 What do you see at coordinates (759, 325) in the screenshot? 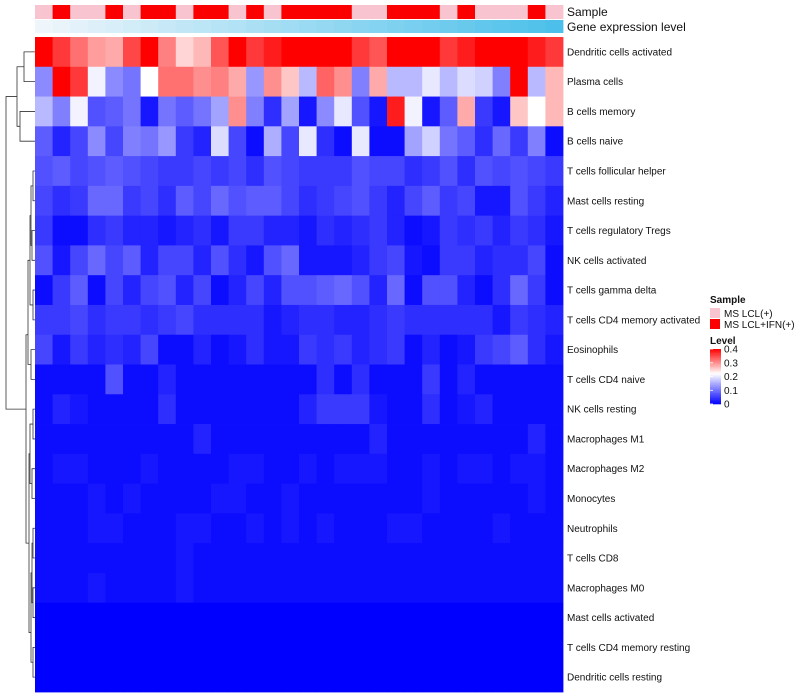
I see `sample-legend-label: MS LCL+IFN(+)` at bounding box center [759, 325].